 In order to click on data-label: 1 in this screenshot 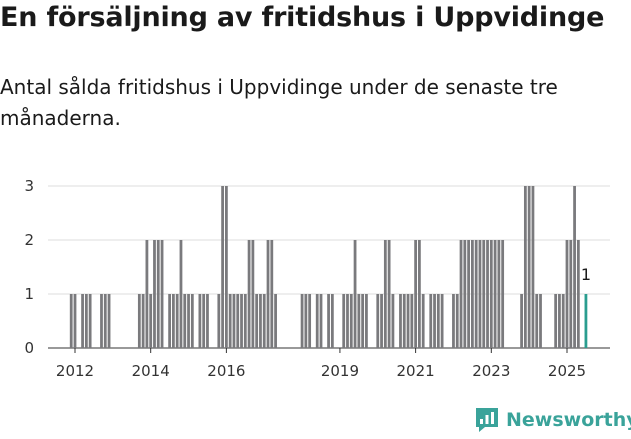, I will do `click(586, 274)`.